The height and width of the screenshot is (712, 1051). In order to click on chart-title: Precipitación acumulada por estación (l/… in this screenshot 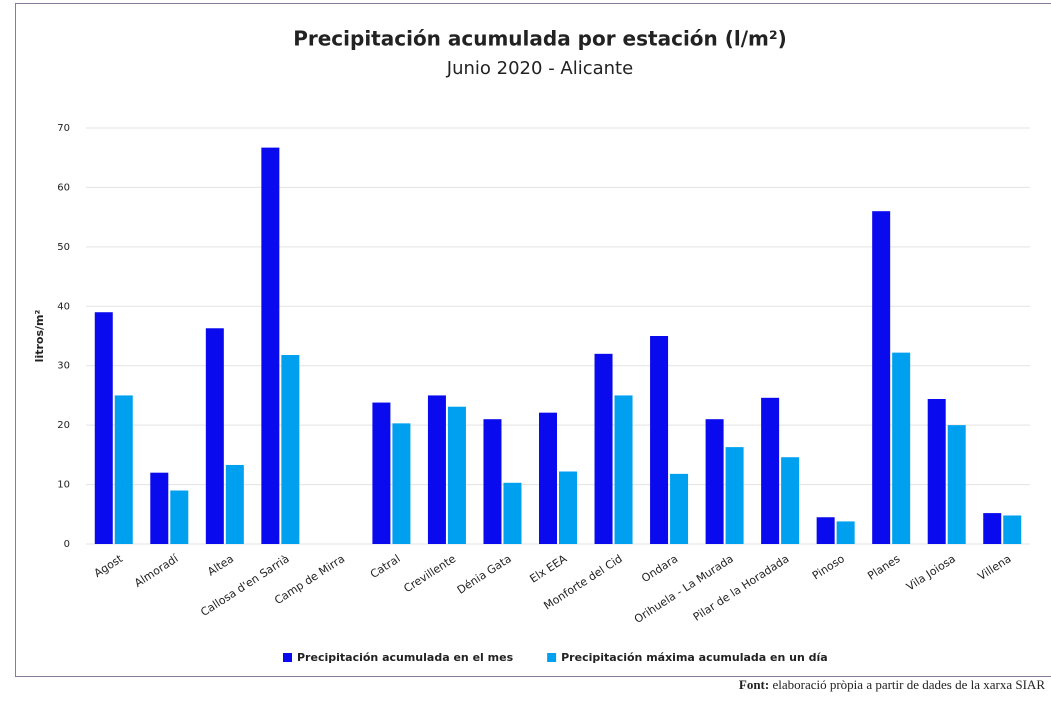, I will do `click(540, 39)`.